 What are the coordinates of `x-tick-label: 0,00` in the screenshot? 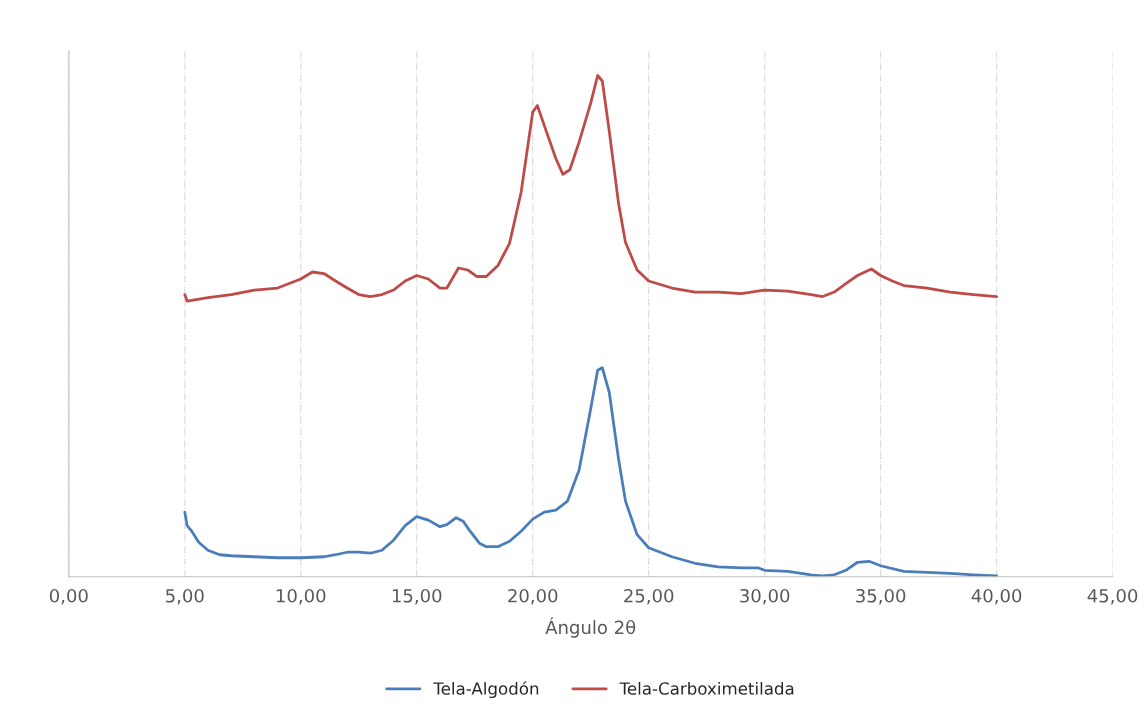 It's located at (68, 596).